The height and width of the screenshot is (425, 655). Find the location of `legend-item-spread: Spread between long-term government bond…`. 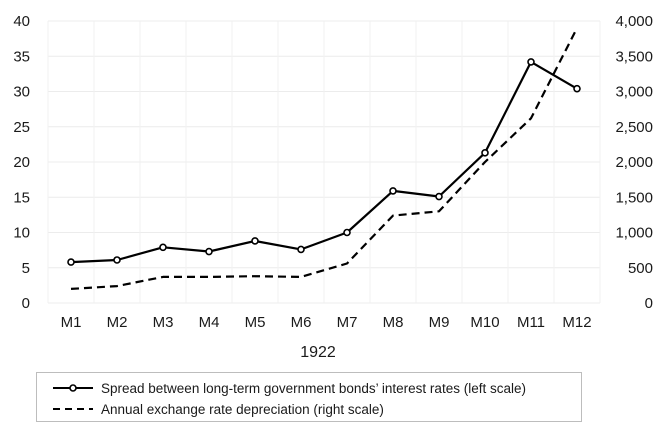

legend-item-spread: Spread between long-term government bond… is located at coordinates (288, 388).